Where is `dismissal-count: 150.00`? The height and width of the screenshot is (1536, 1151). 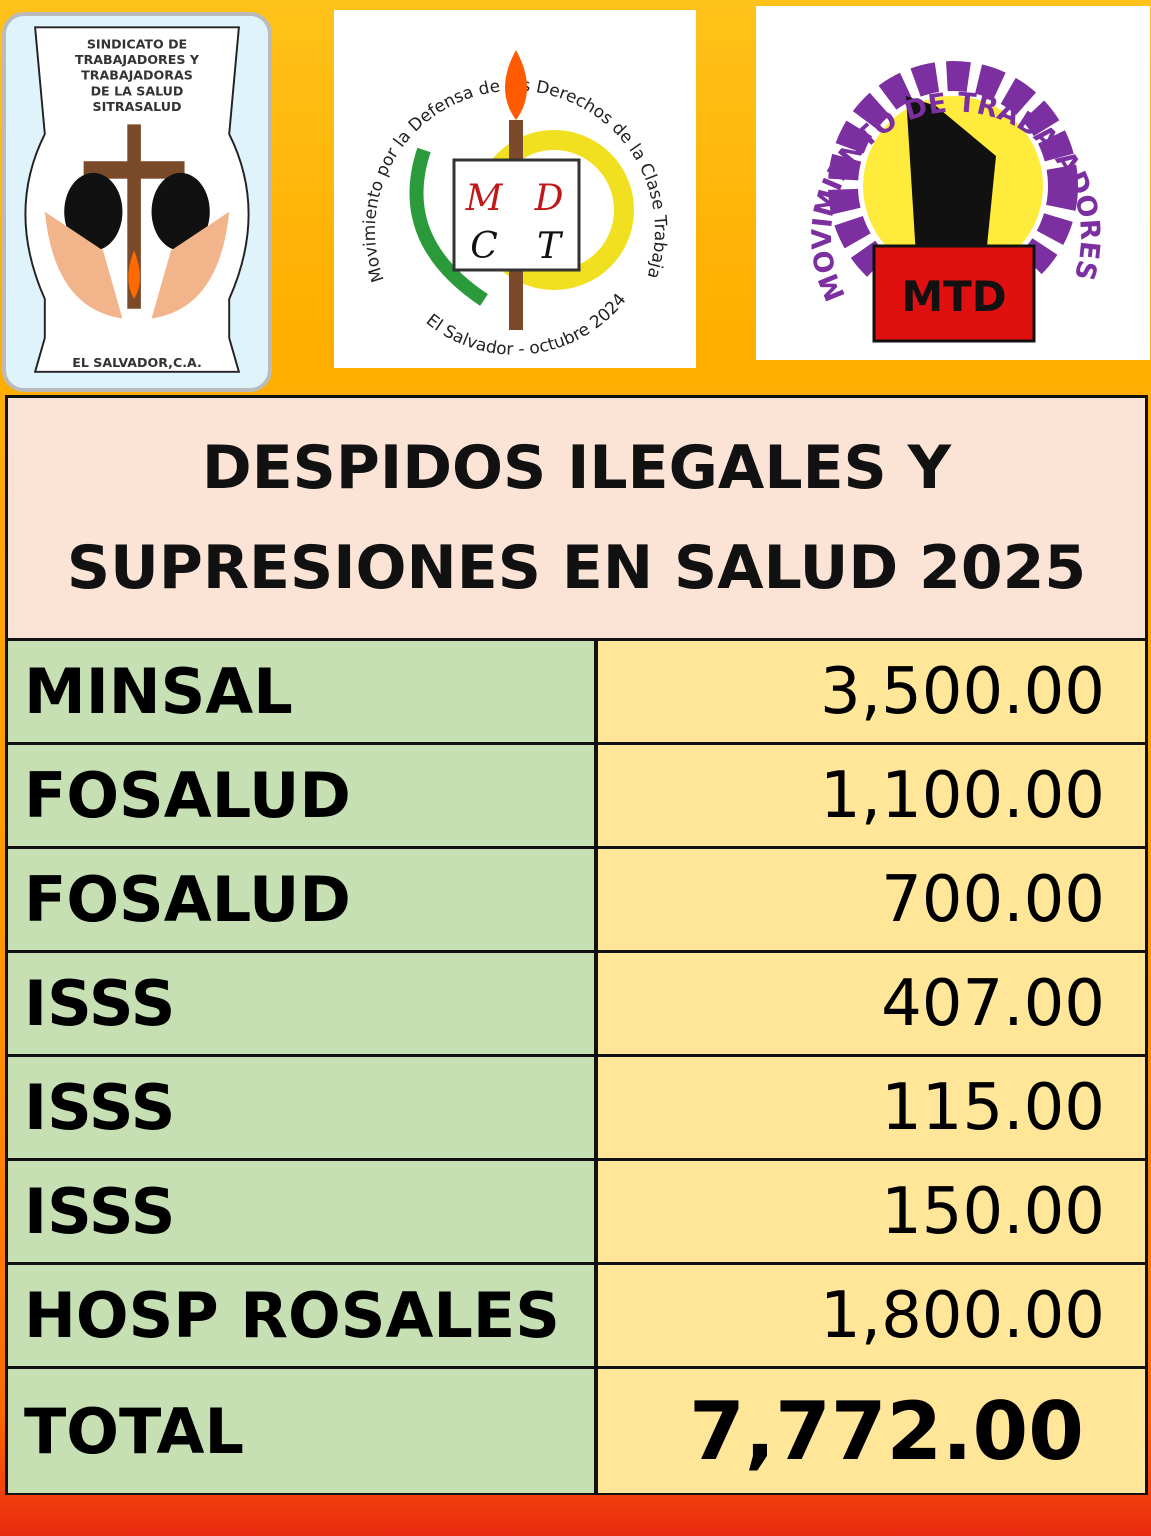
dismissal-count: 150.00 is located at coordinates (871, 1211).